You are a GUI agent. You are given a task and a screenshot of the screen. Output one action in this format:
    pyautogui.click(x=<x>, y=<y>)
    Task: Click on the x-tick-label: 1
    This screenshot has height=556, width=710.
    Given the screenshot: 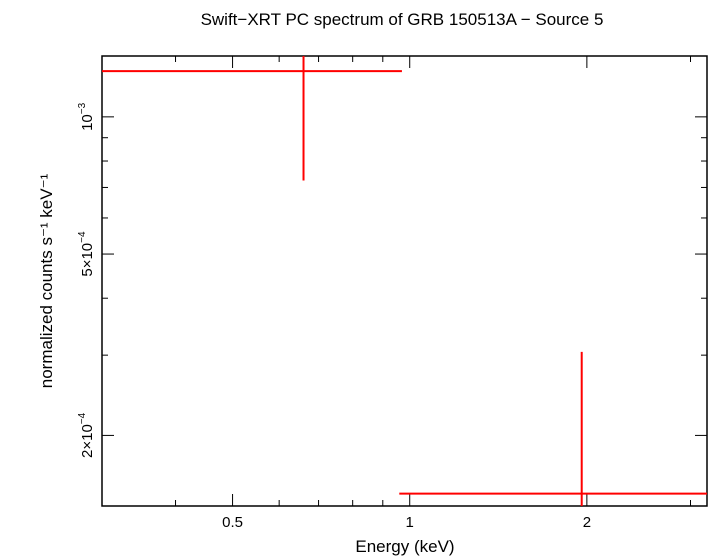 What is the action you would take?
    pyautogui.click(x=410, y=522)
    